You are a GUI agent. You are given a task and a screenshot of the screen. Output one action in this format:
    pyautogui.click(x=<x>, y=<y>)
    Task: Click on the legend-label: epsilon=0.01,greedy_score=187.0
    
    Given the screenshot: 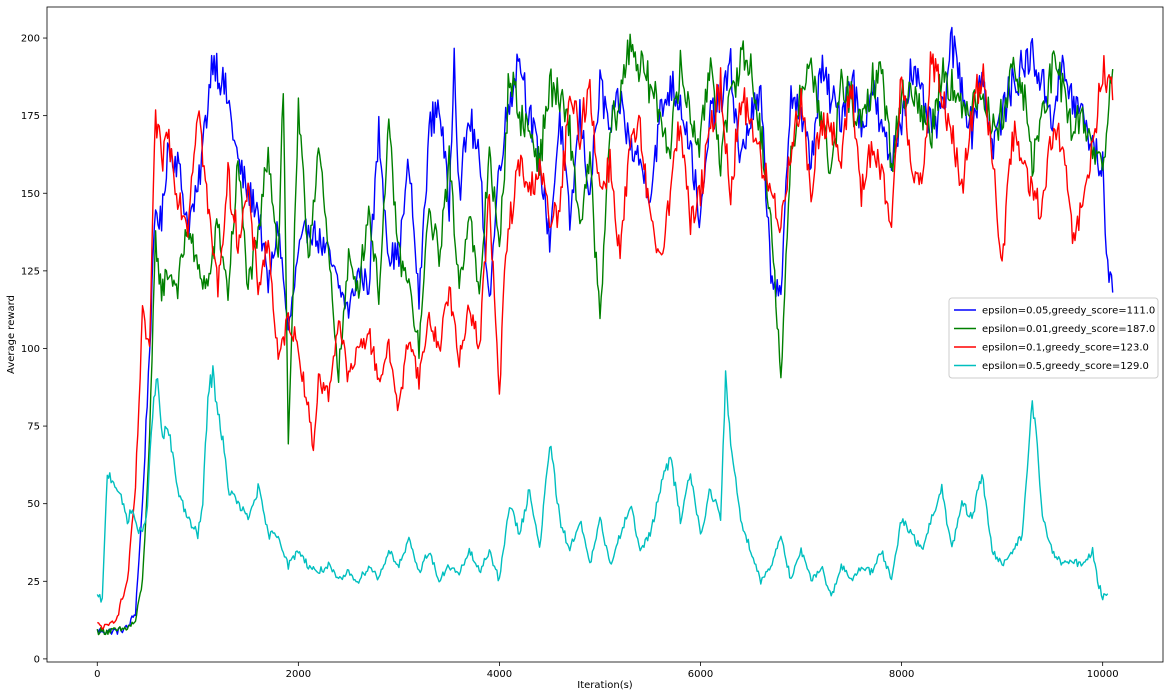 What is the action you would take?
    pyautogui.click(x=1068, y=329)
    